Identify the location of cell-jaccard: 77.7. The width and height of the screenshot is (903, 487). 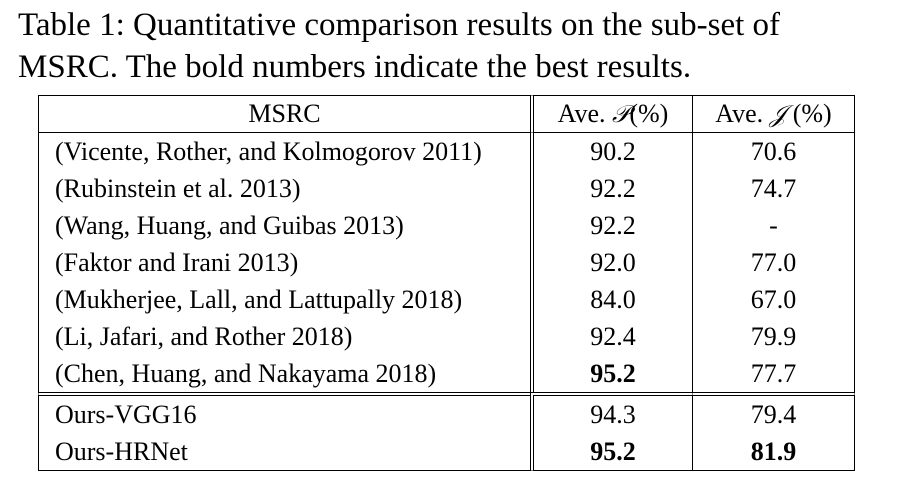
(773, 373).